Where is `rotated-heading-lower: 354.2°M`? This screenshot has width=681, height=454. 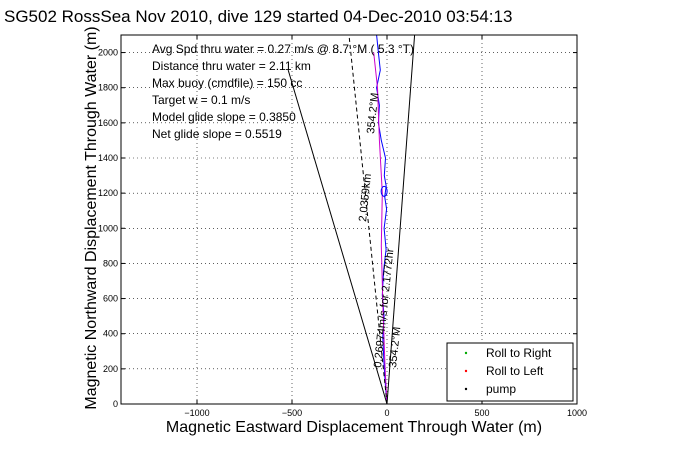 rotated-heading-lower: 354.2°M is located at coordinates (395, 347).